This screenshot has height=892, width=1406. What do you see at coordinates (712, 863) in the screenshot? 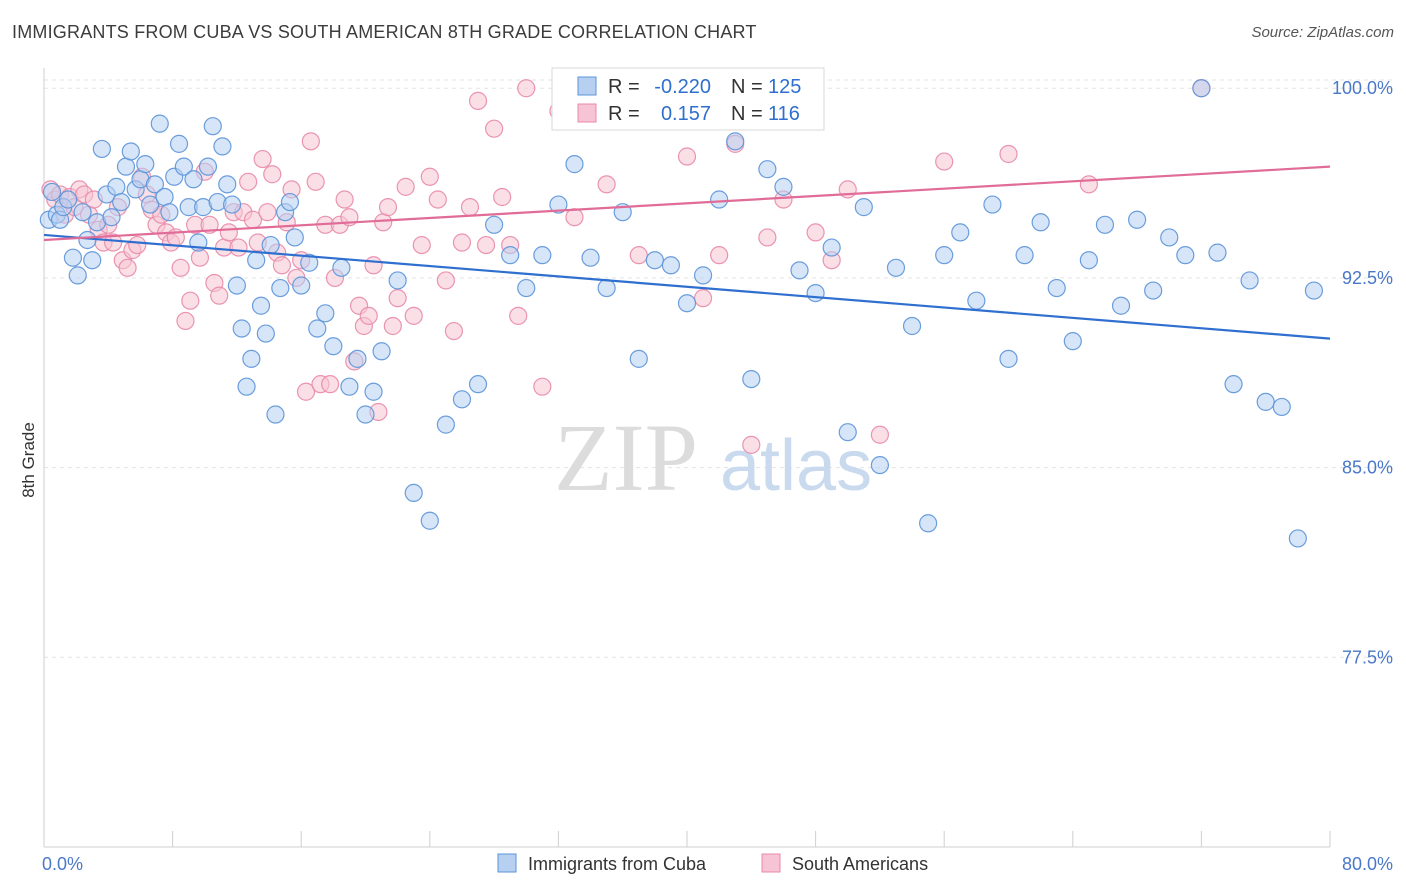
I see `legend: Immigrants from Cuba South Americans` at bounding box center [712, 863].